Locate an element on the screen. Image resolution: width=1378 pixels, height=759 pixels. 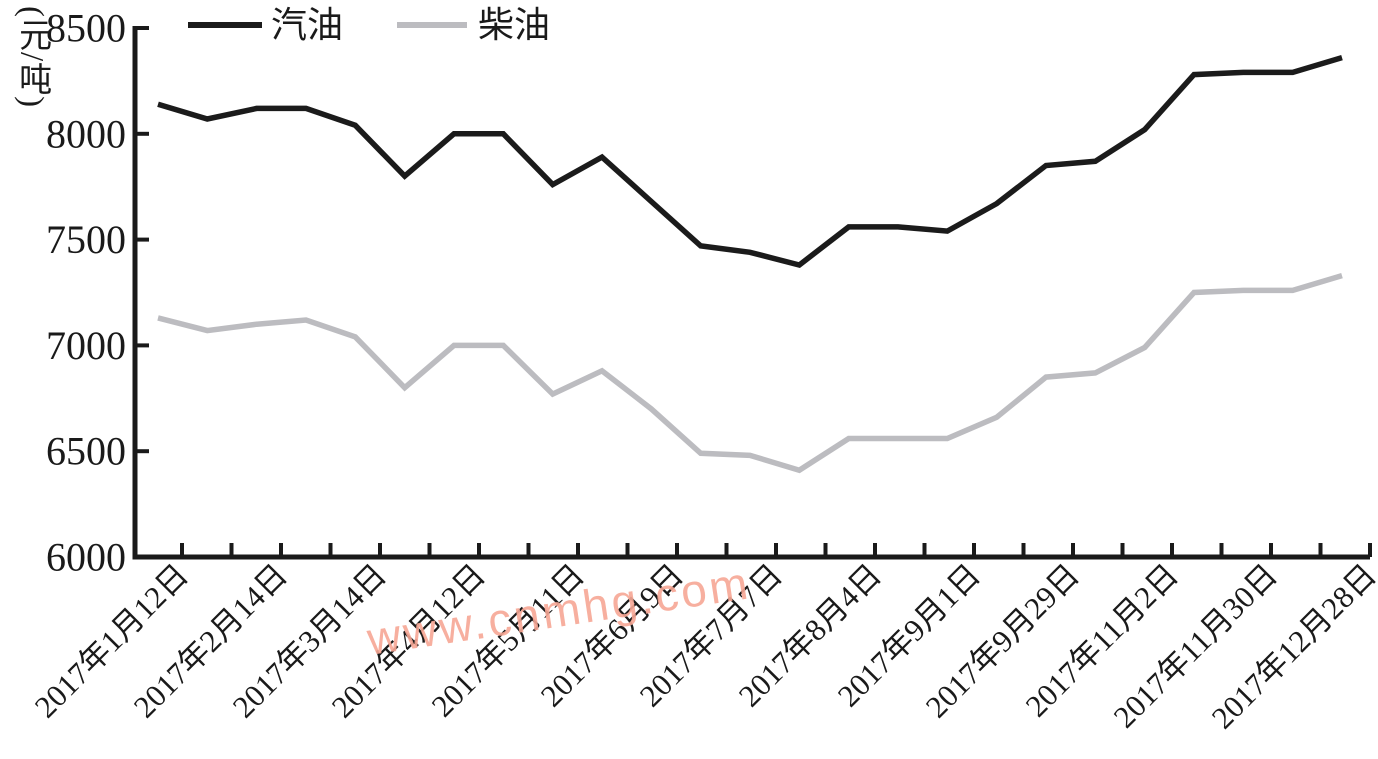
y-tick-label: 6500 is located at coordinates (86, 451).